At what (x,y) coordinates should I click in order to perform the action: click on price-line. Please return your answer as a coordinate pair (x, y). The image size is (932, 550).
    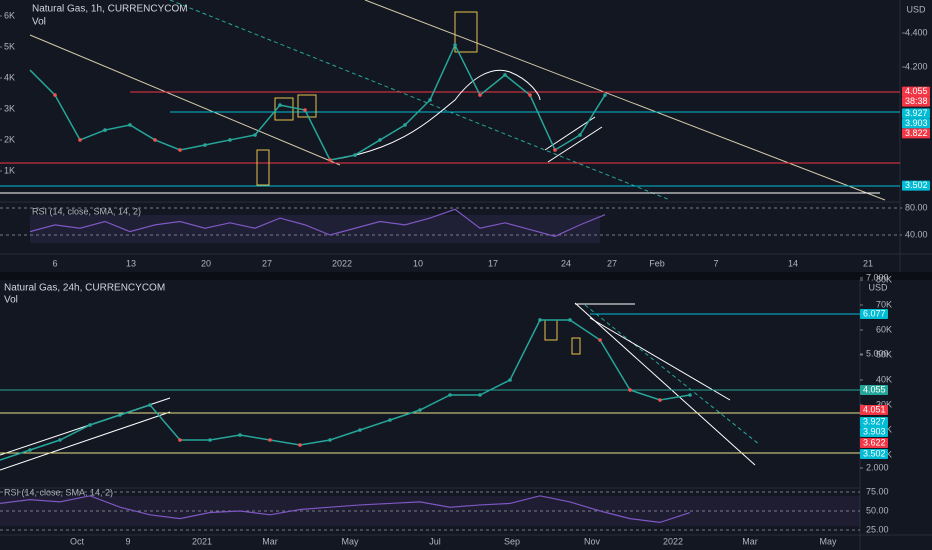
    Looking at the image, I should click on (317, 102).